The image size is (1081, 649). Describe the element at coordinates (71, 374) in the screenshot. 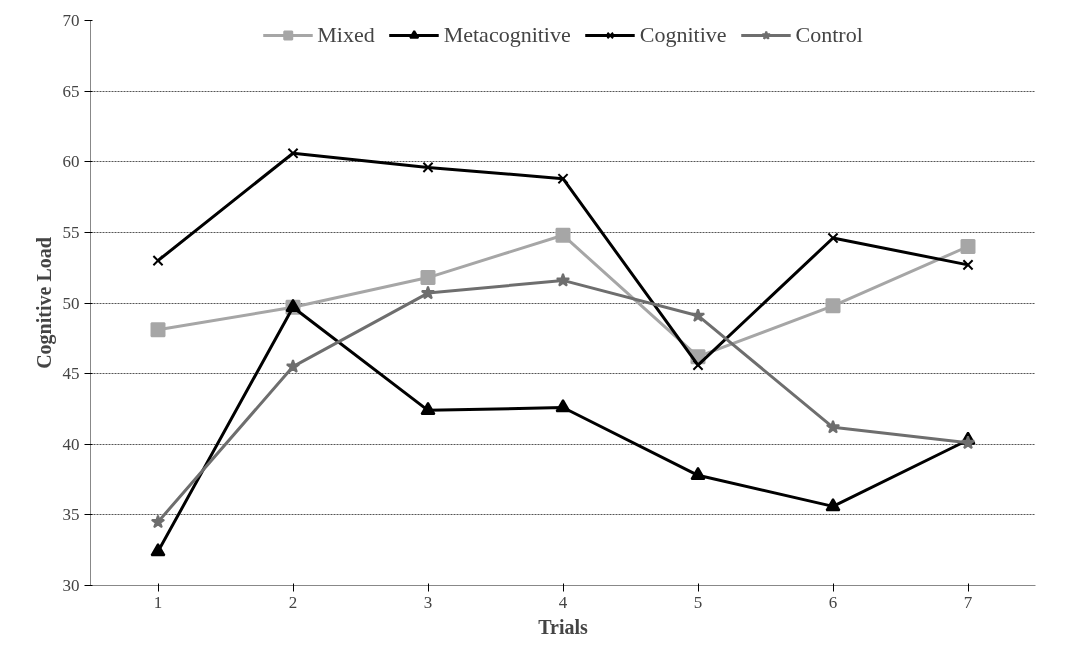

I see `y-tick-label: 45` at that location.